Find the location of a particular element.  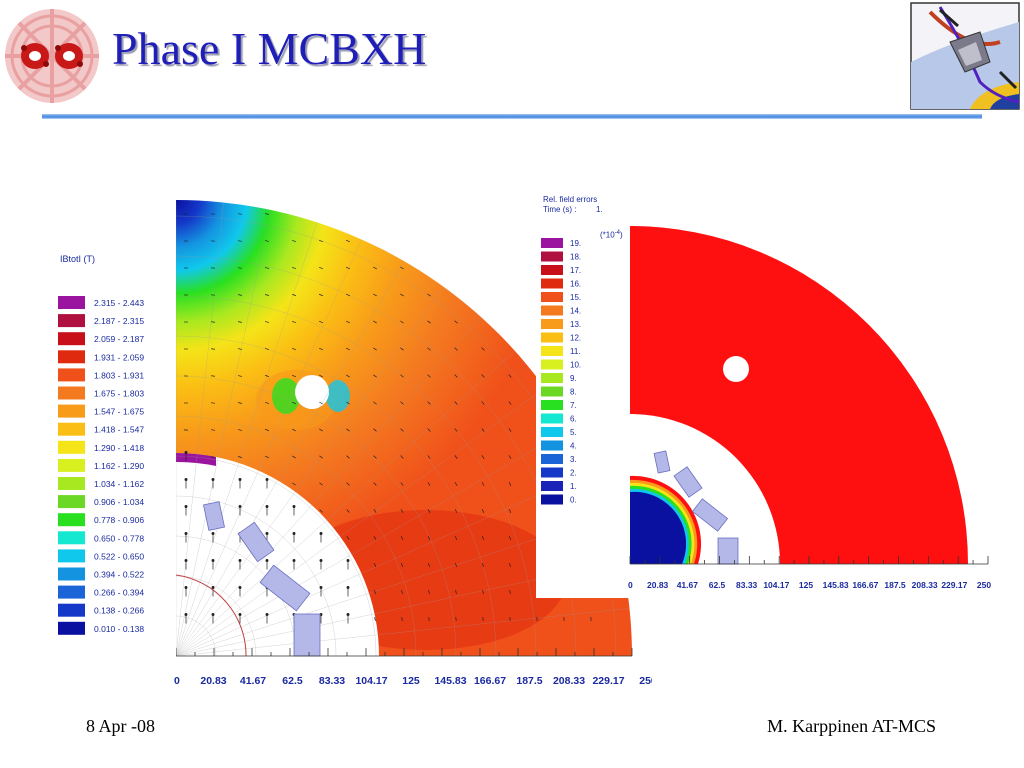

legend-range-label: 0.010 - 0.138 is located at coordinates (119, 629).